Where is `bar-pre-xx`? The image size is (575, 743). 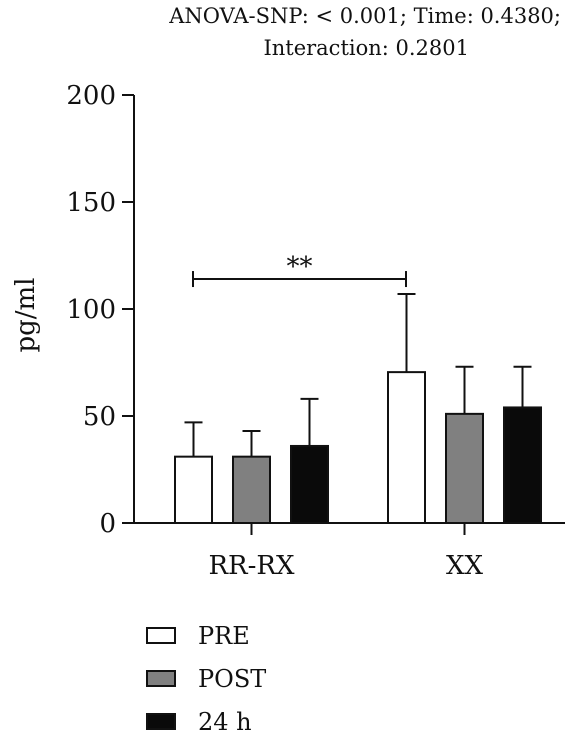 bar-pre-xx is located at coordinates (406, 447).